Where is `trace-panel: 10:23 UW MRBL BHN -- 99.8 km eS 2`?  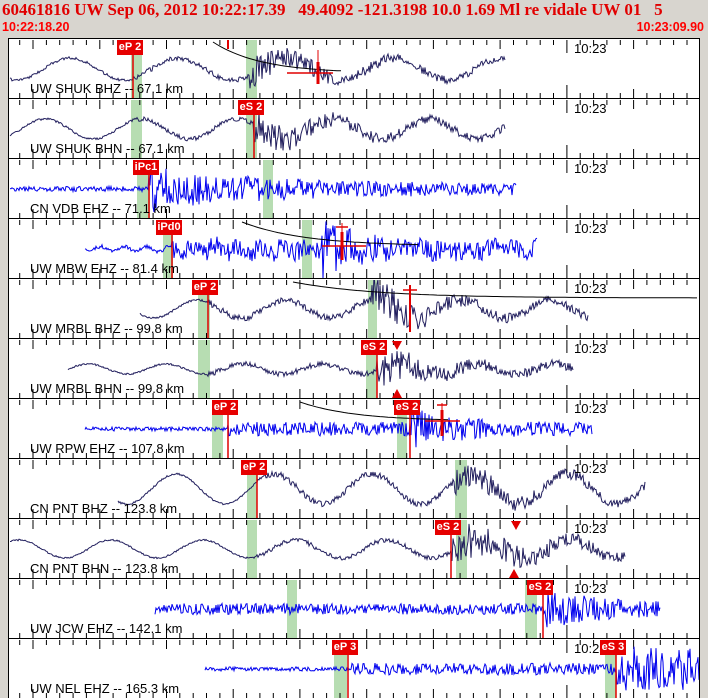
trace-panel: 10:23 UW MRBL BHN -- 99.8 km eS 2 is located at coordinates (354, 368).